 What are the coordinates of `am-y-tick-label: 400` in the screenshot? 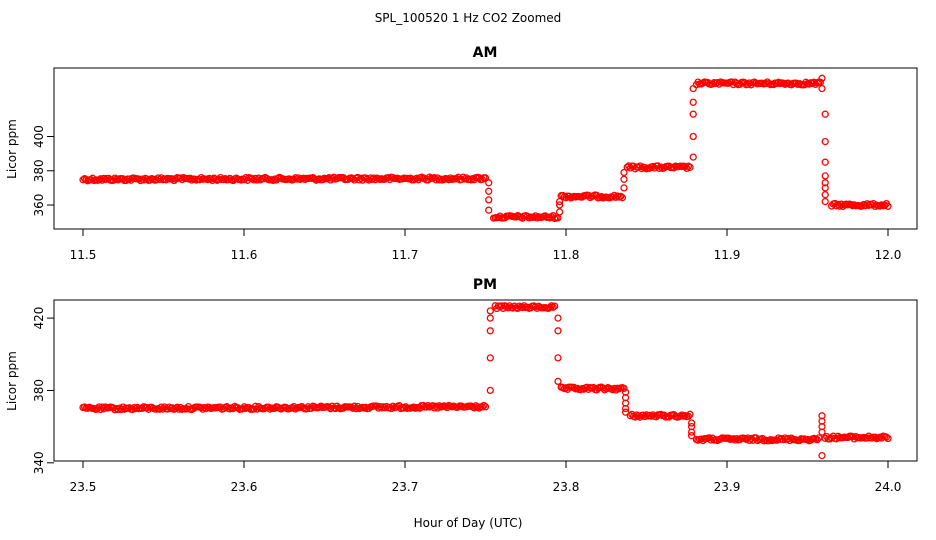 It's located at (39, 136).